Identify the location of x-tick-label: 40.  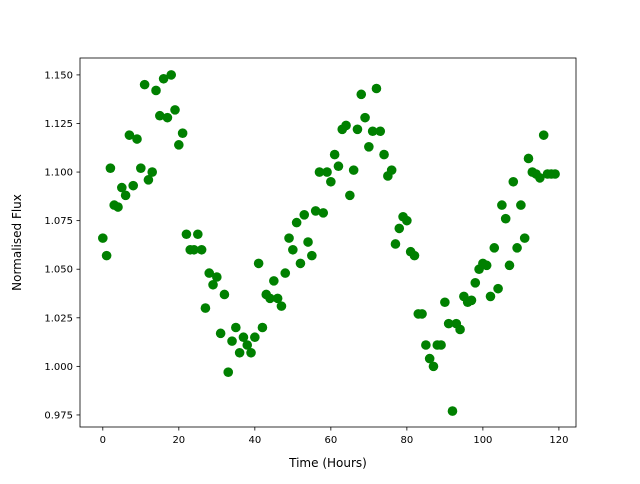
(254, 440).